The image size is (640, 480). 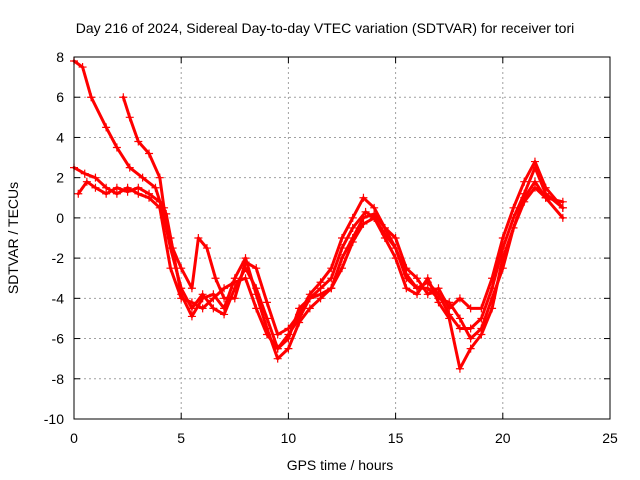 What do you see at coordinates (74, 438) in the screenshot?
I see `x-tick-label: 0` at bounding box center [74, 438].